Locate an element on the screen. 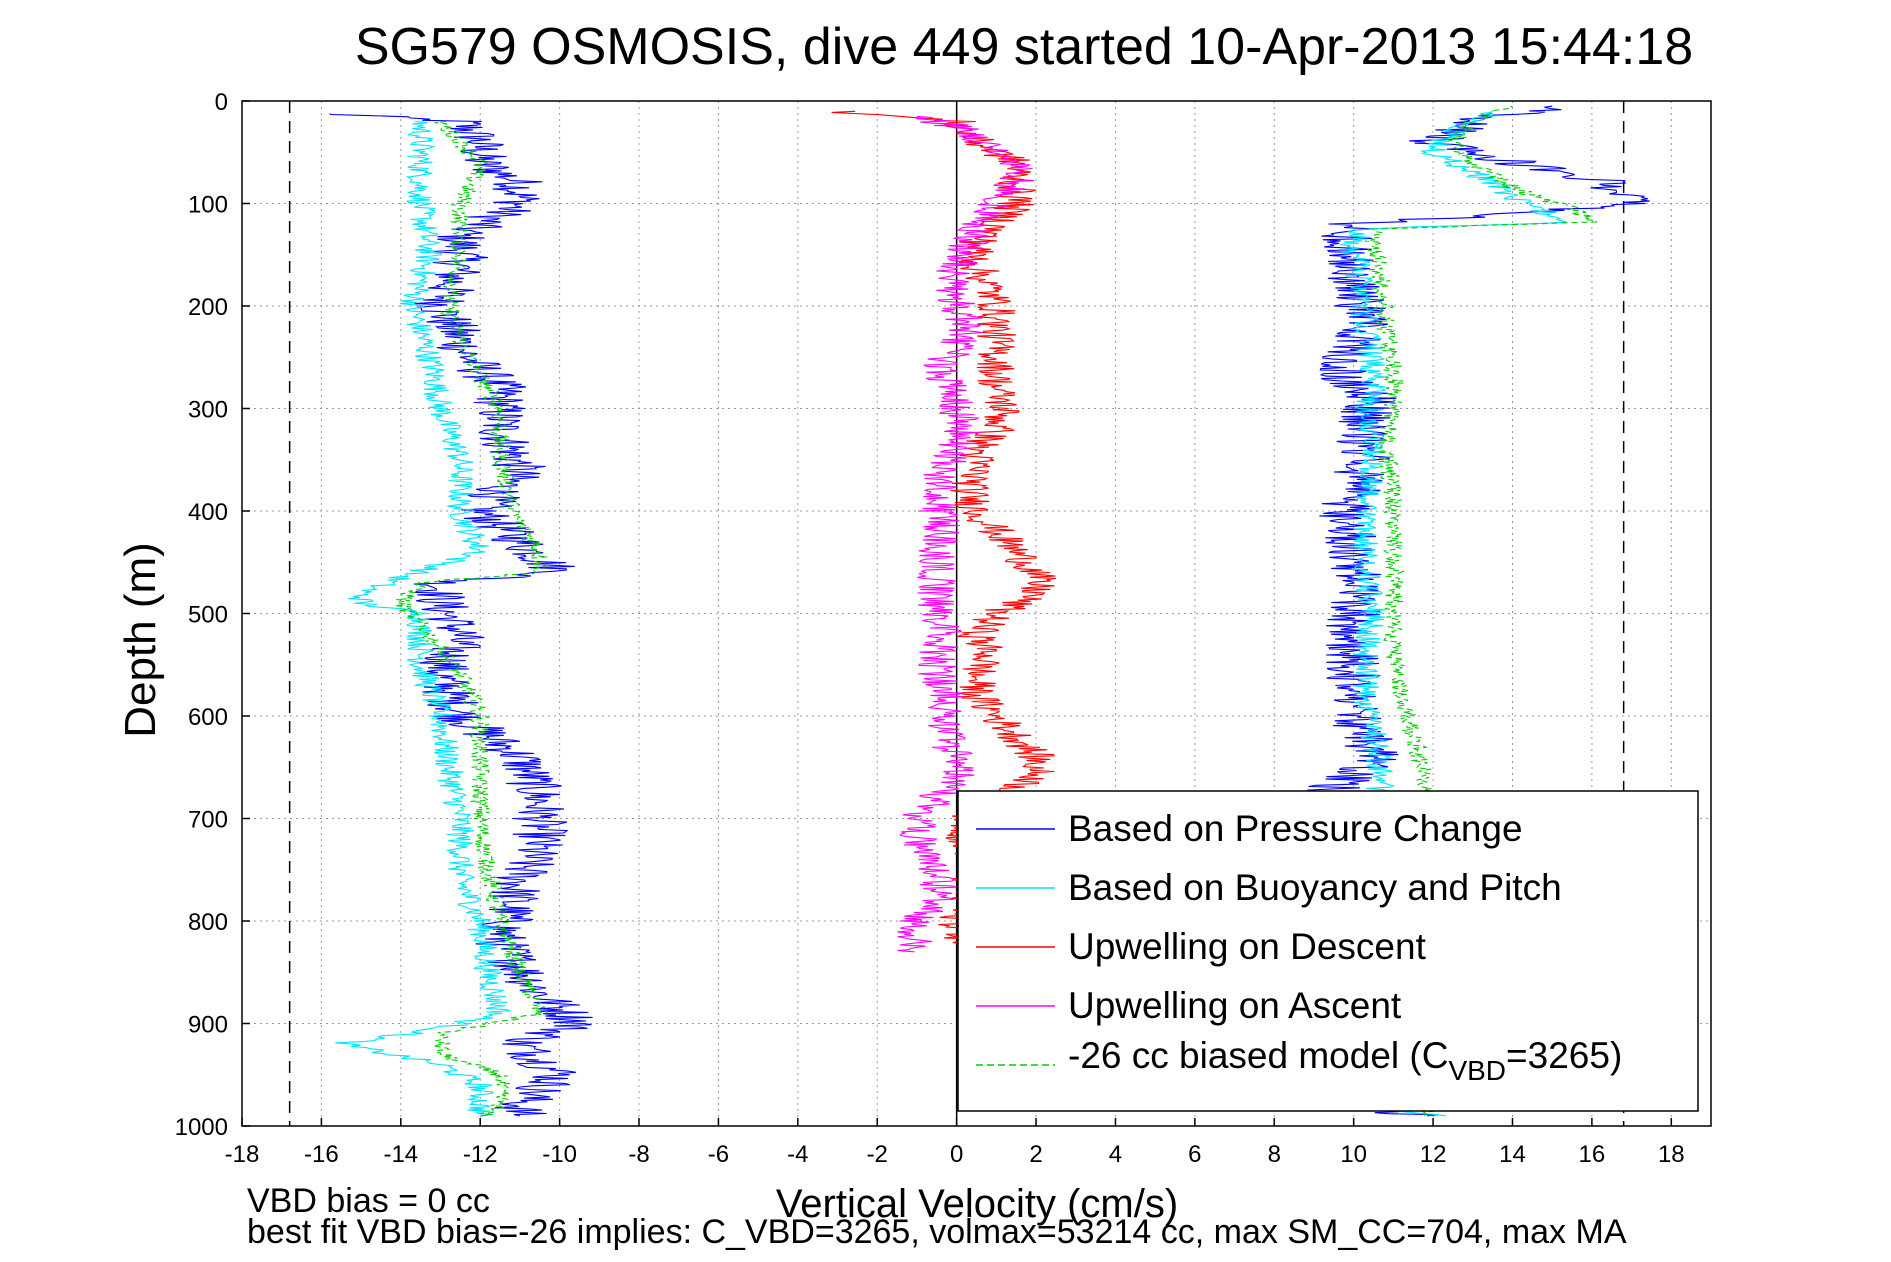 The height and width of the screenshot is (1262, 1891). legend-label: Based on Pressure Change is located at coordinates (1295, 828).